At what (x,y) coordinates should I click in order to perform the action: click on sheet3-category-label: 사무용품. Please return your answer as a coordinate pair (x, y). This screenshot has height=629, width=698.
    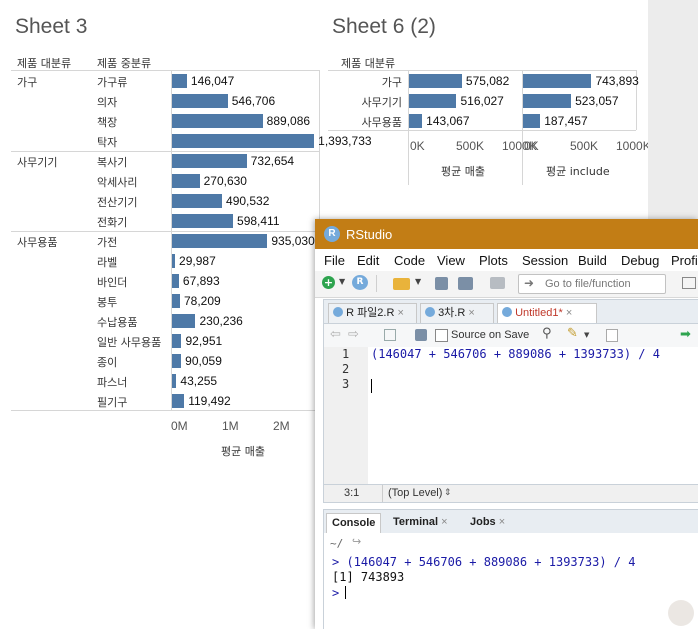
    Looking at the image, I should click on (37, 242).